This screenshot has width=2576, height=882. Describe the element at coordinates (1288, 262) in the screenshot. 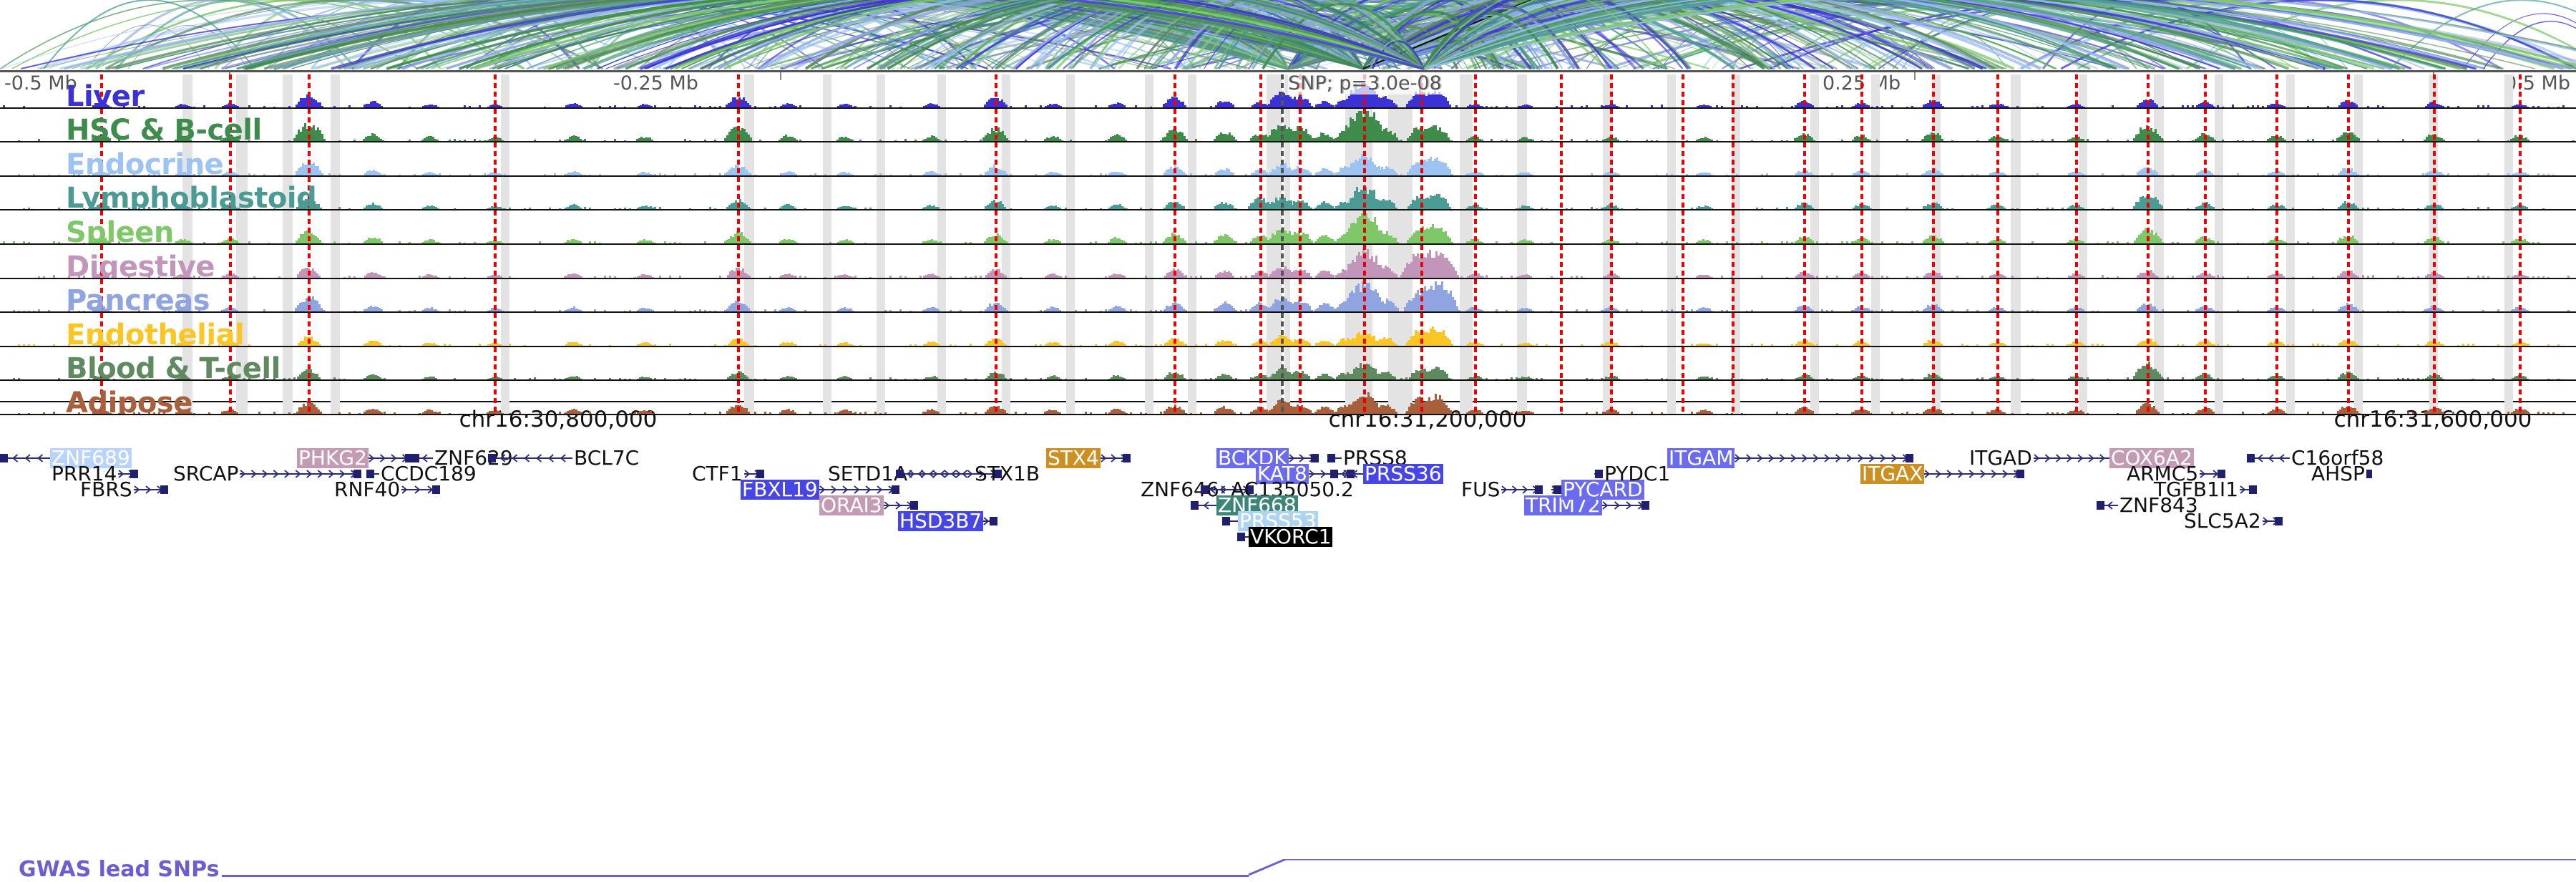

I see `tissue-track-digestive: Digestive` at that location.